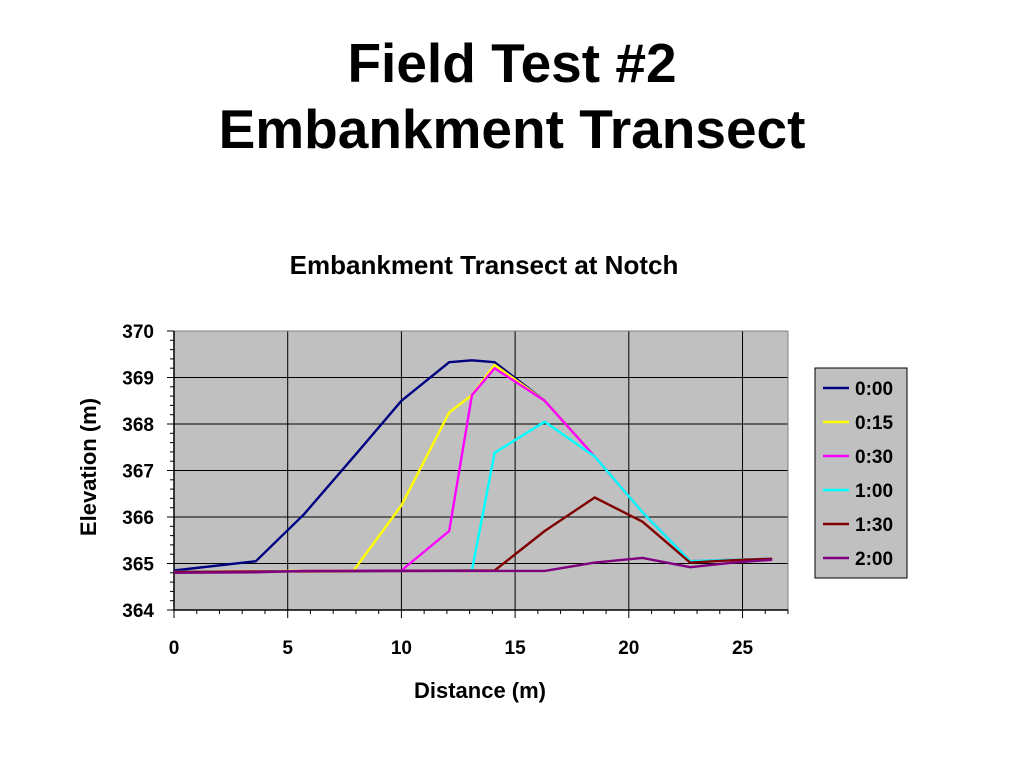 The height and width of the screenshot is (768, 1024). What do you see at coordinates (516, 648) in the screenshot?
I see `x-tick-label: 15` at bounding box center [516, 648].